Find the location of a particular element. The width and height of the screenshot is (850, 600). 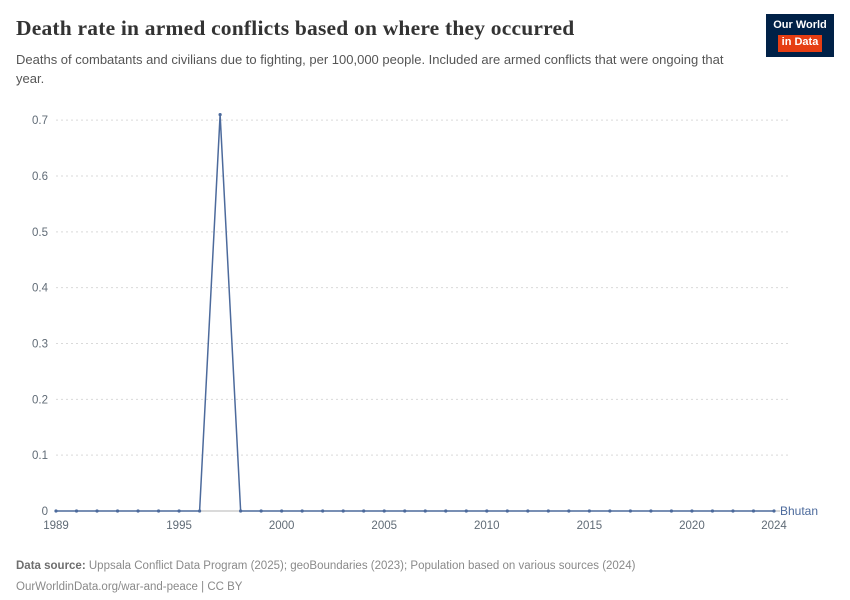

svg-text: 0.6 is located at coordinates (40, 177).